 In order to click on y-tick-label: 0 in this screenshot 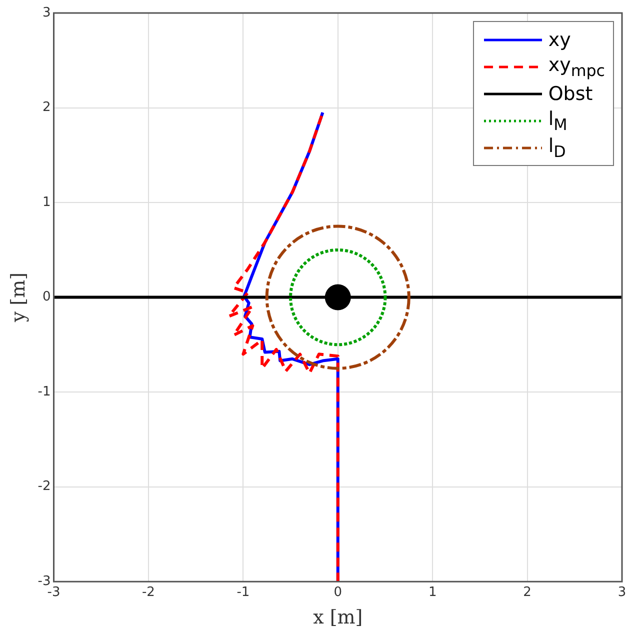, I will do `click(46, 297)`.